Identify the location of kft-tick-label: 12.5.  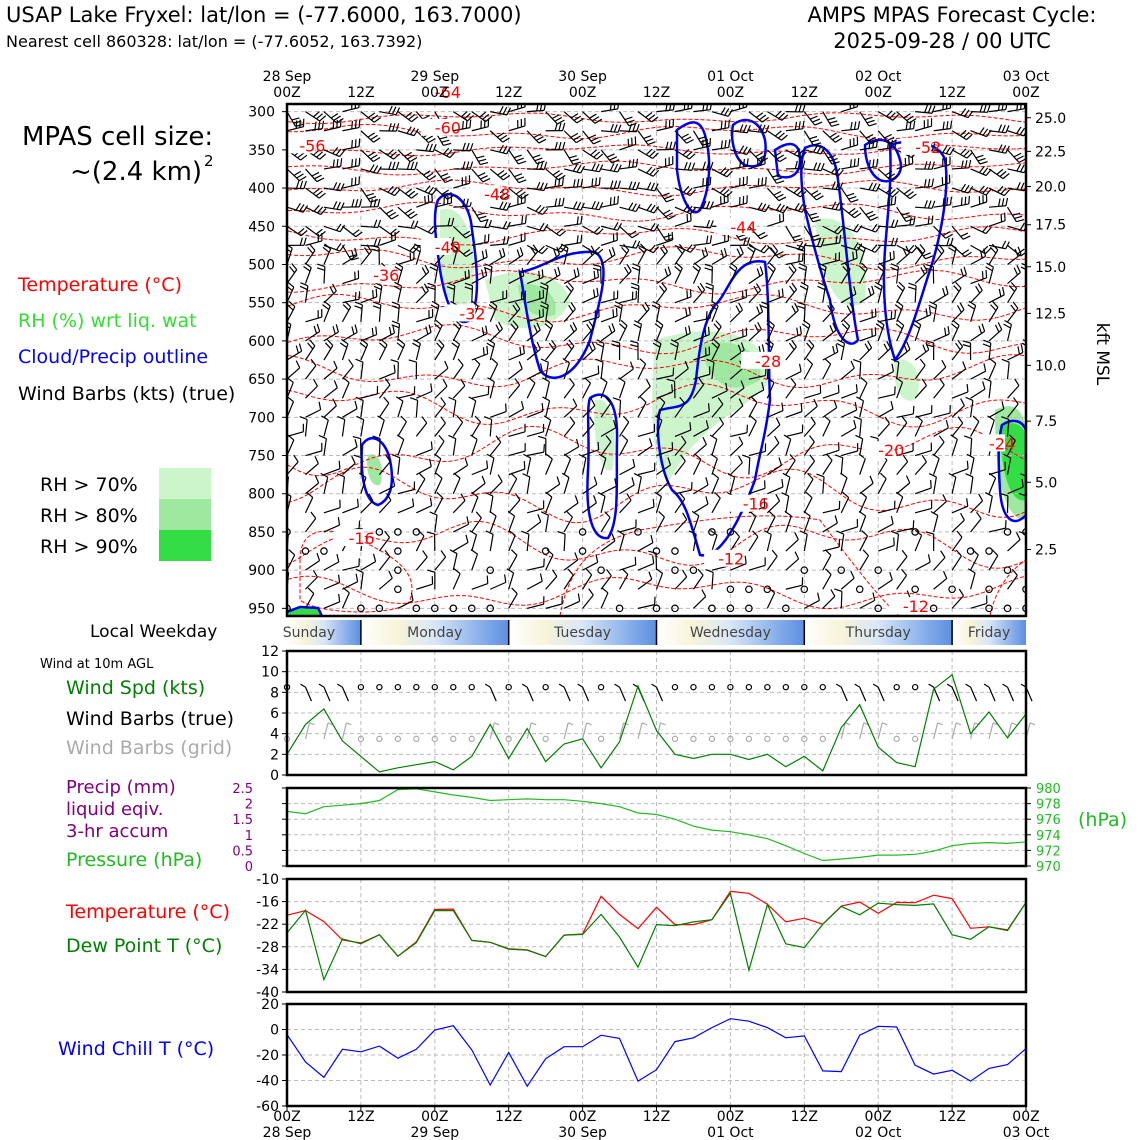
(1050, 314).